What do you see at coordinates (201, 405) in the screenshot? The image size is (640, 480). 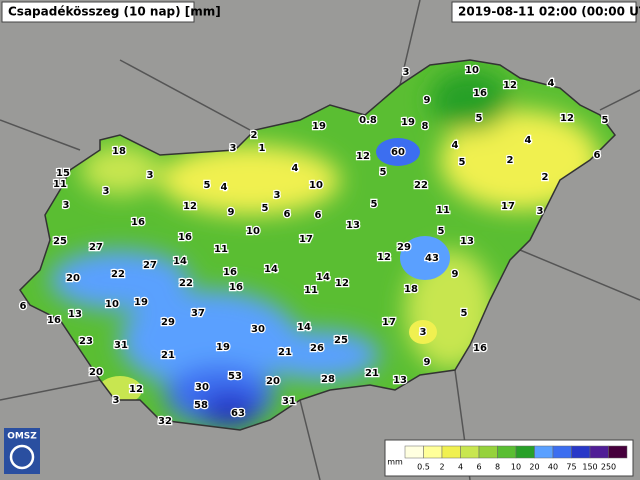 I see `station-value: 58` at bounding box center [201, 405].